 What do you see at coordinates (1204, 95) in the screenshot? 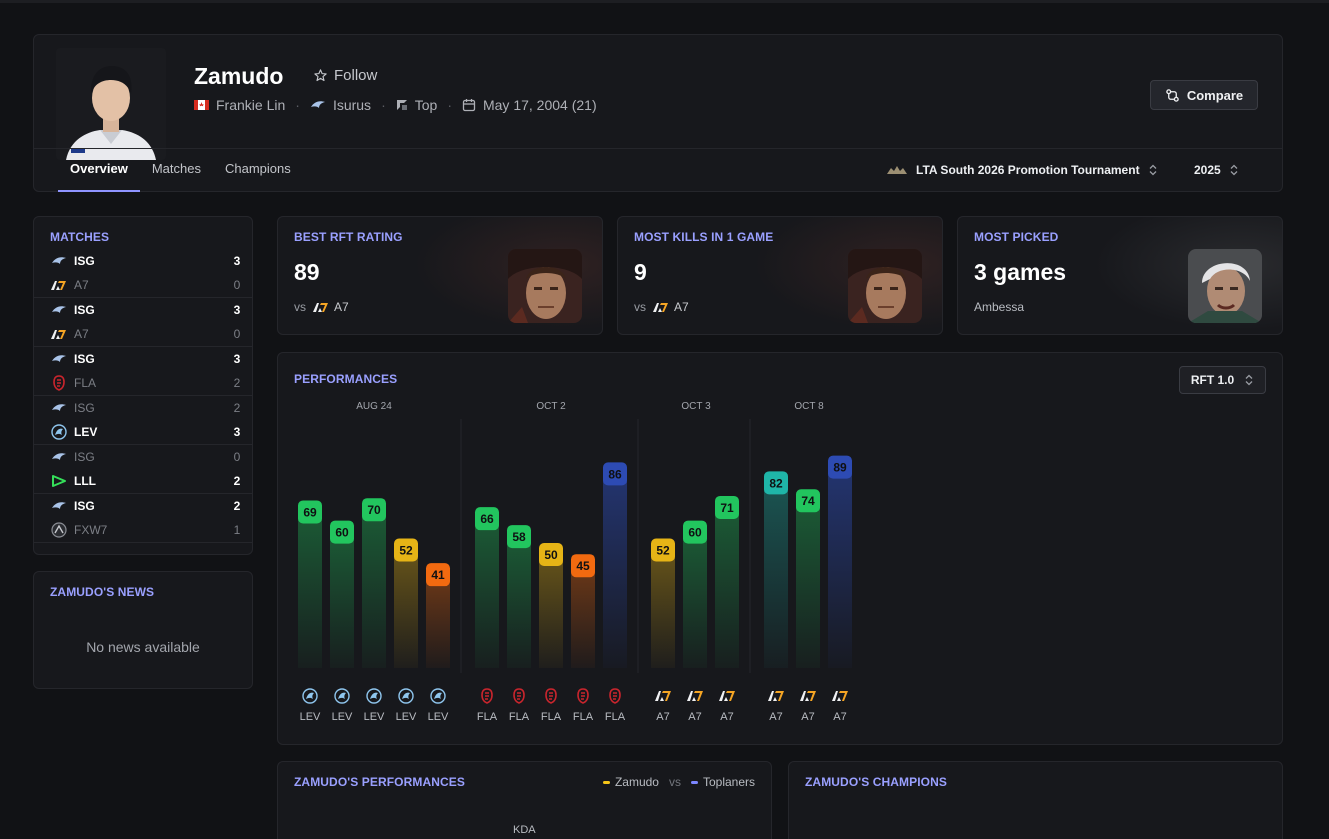
I see `compare-button: Compare` at bounding box center [1204, 95].